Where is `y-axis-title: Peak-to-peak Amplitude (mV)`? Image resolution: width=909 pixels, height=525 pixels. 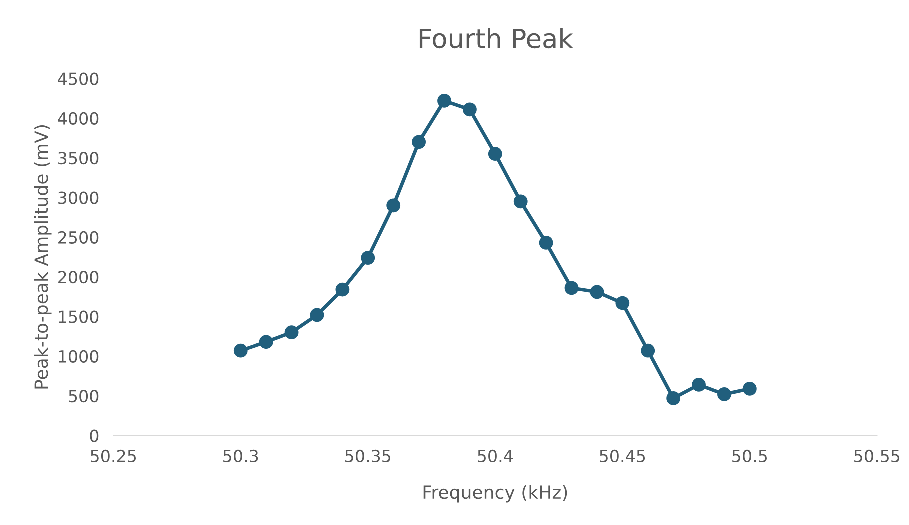
y-axis-title: Peak-to-peak Amplitude (mV) is located at coordinates (43, 257).